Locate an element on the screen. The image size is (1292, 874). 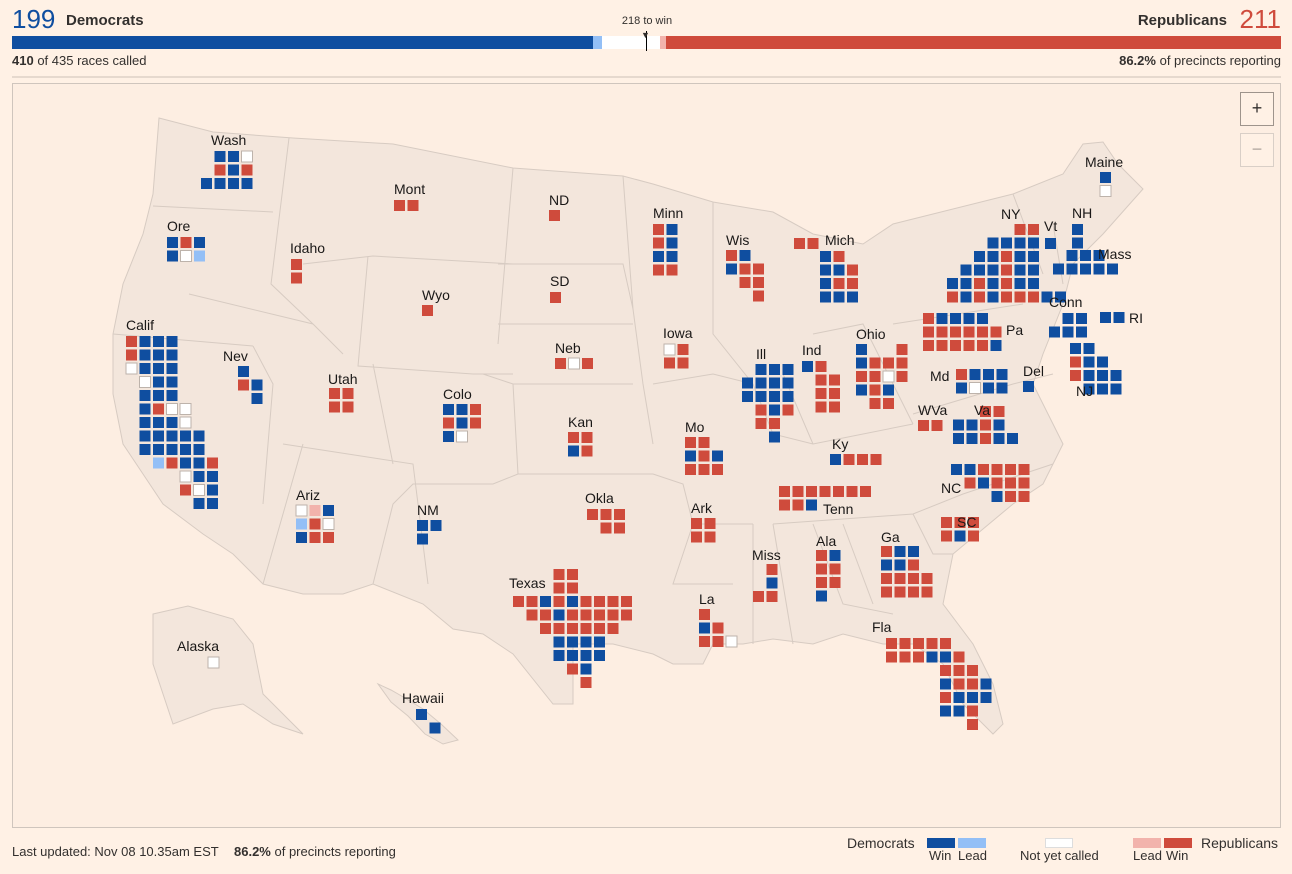
state-nj is located at coordinates (1096, 369).